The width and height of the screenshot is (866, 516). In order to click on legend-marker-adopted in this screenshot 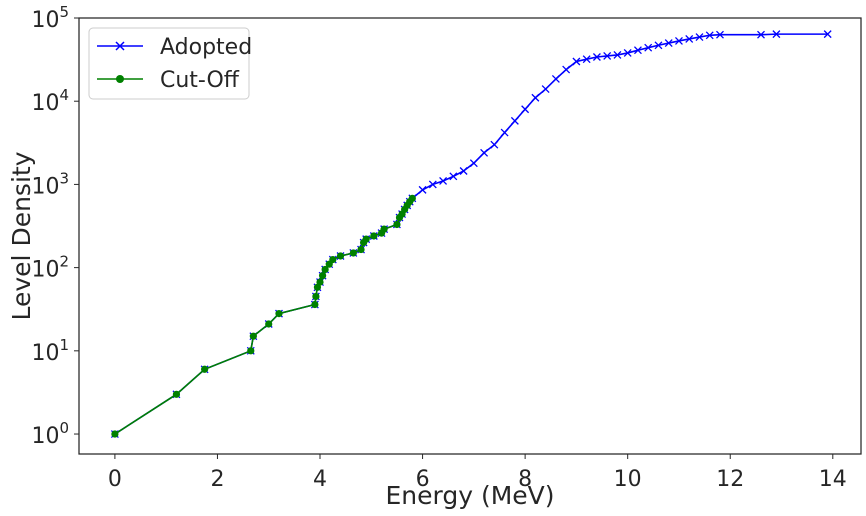, I will do `click(120, 46)`.